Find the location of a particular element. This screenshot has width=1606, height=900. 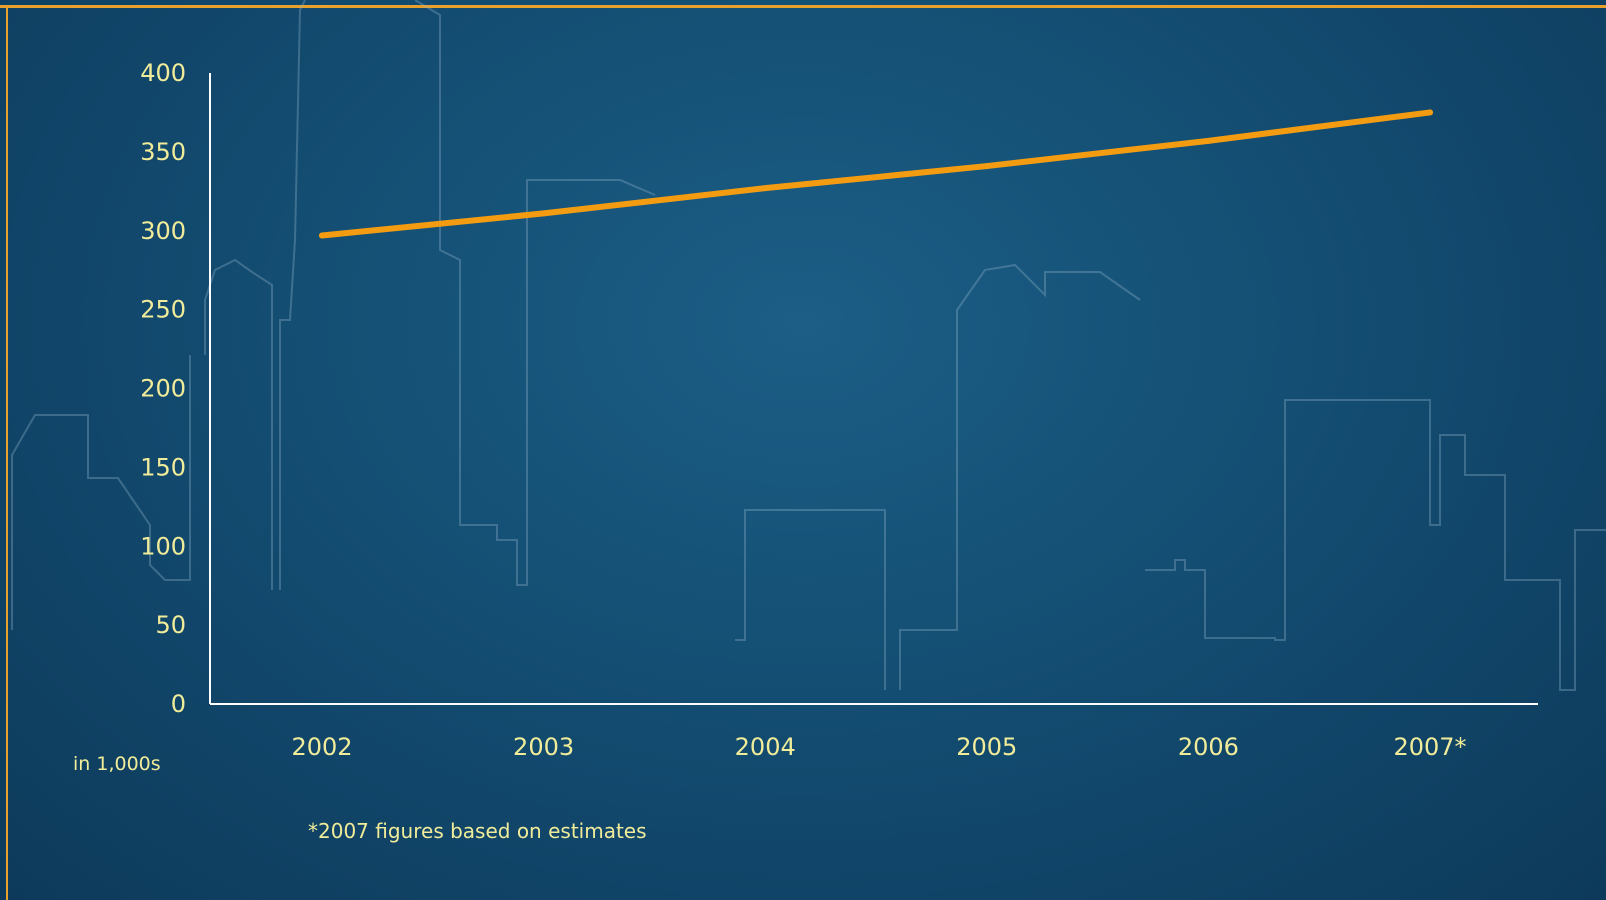

y-tick-label: 250 is located at coordinates (163, 310).